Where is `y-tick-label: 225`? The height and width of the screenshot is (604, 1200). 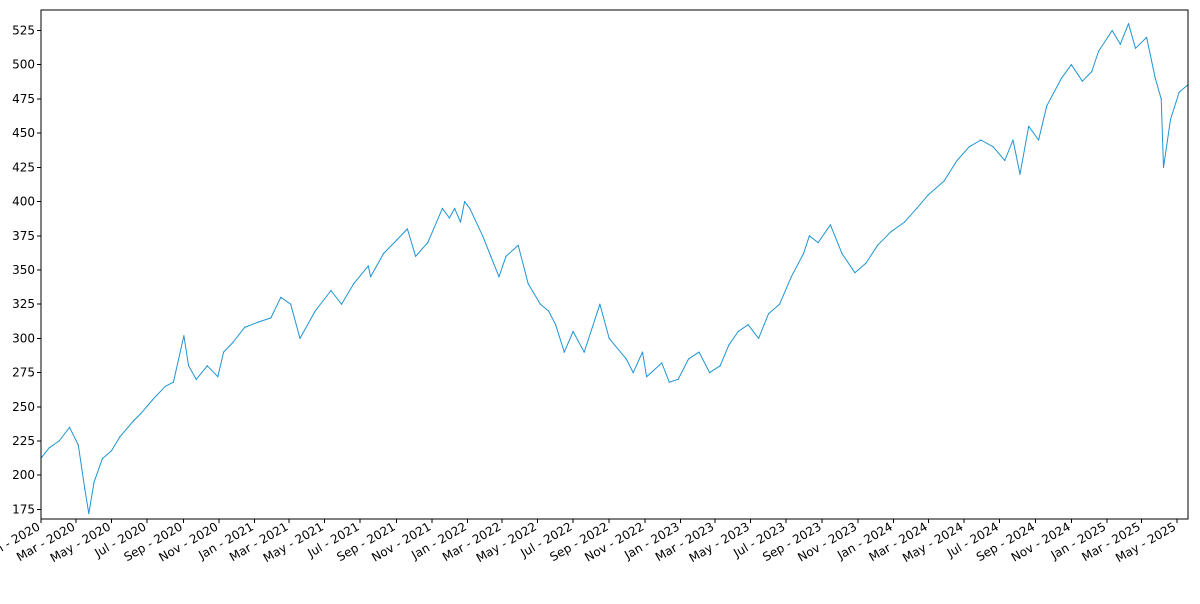
y-tick-label: 225 is located at coordinates (23, 441).